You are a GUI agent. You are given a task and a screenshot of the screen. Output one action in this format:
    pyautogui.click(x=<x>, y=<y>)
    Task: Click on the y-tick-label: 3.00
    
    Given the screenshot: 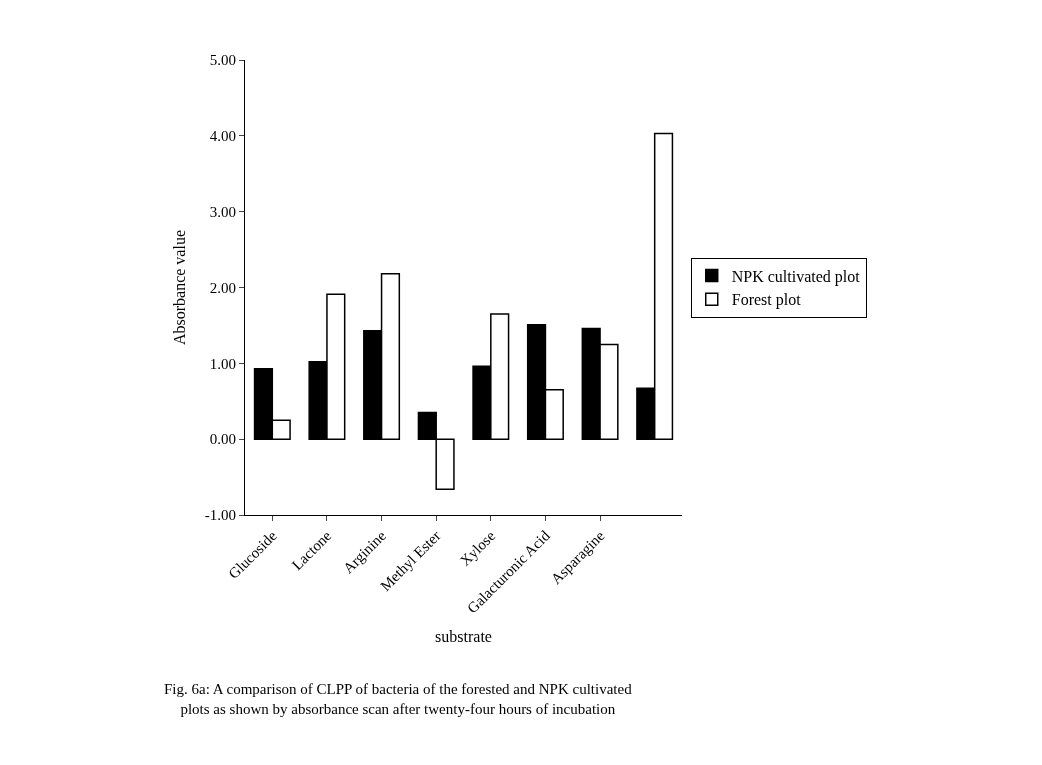 What is the action you would take?
    pyautogui.click(x=222, y=211)
    